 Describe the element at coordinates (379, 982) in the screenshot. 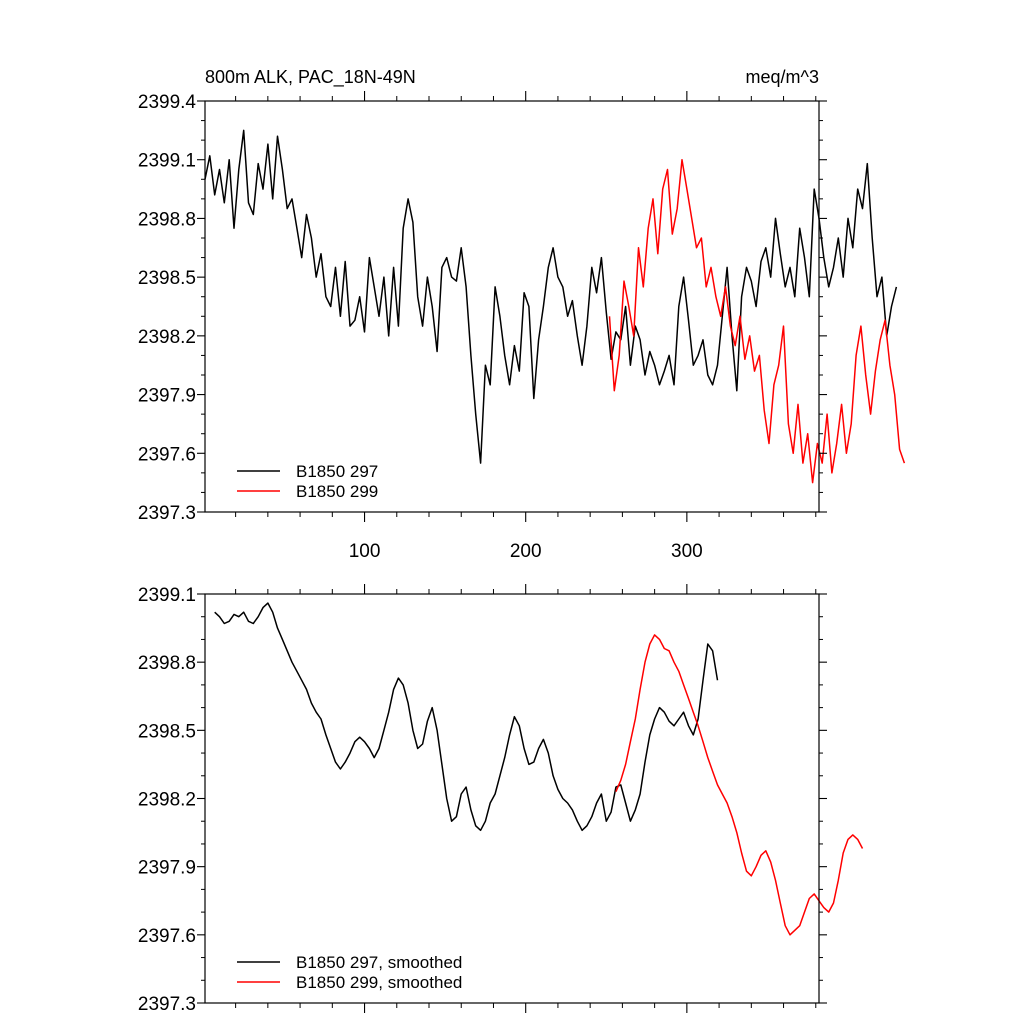

I see `legend-label-2: B1850 299, smoothed` at that location.